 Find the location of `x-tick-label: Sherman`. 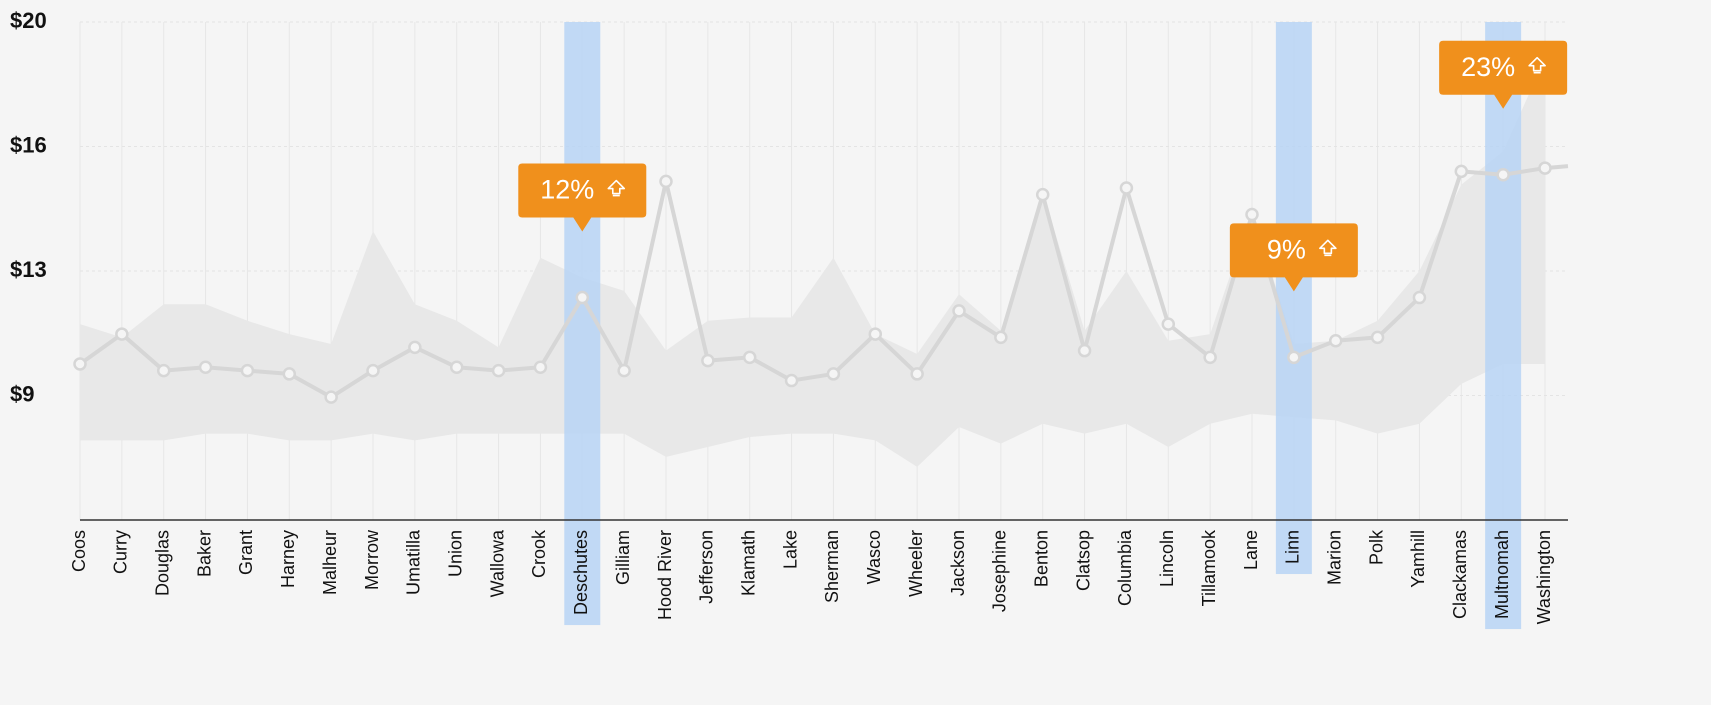

x-tick-label: Sherman is located at coordinates (832, 566).